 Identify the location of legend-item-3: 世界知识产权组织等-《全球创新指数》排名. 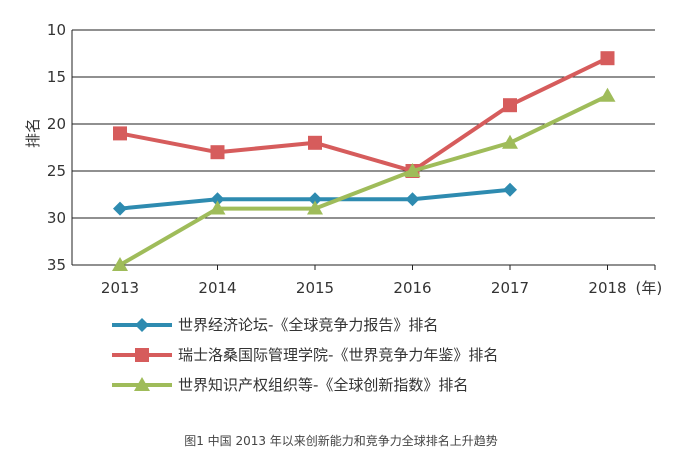
(290, 385).